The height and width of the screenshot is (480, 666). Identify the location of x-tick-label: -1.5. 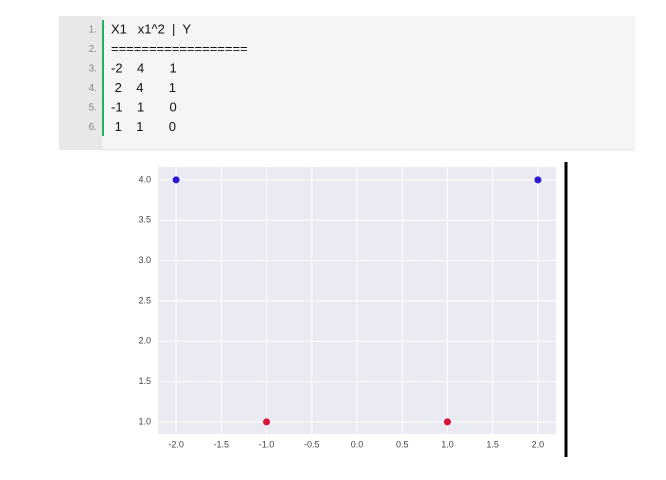
(222, 444).